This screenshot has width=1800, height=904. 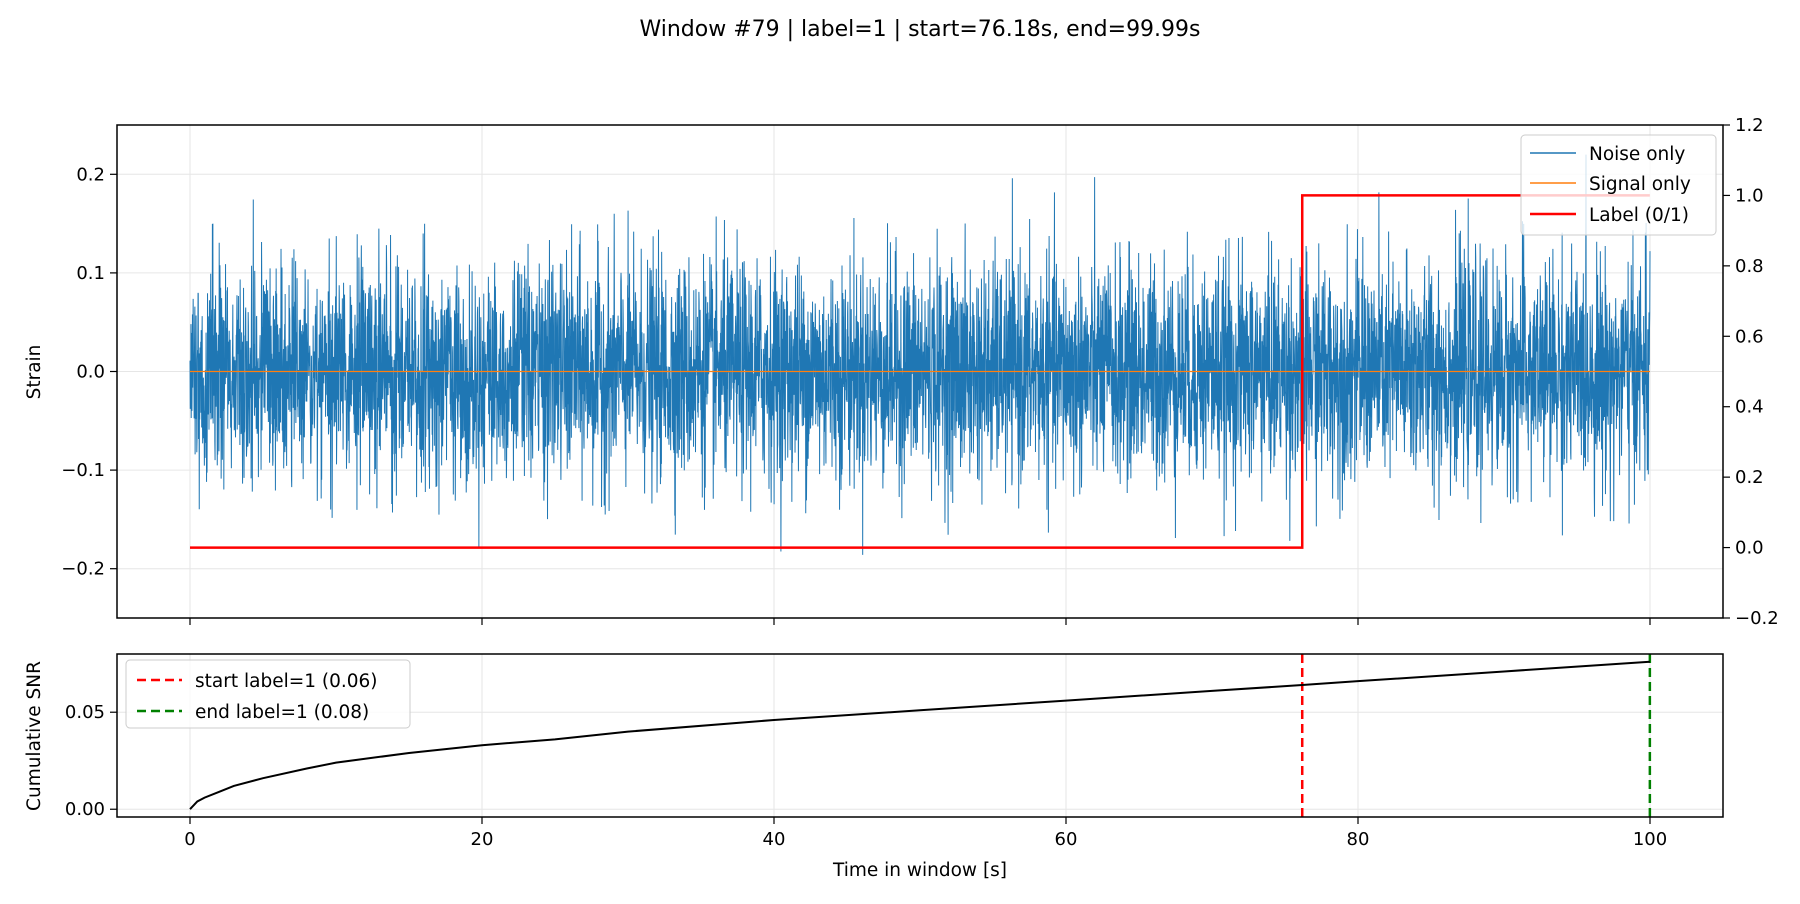 I want to click on top-y-ticks: −0.2 −0.1 0.0 0.1 0.2, so click(x=89, y=372).